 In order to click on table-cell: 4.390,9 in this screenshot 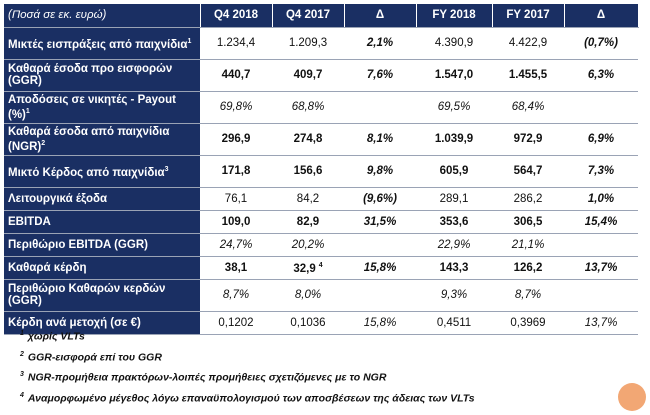, I will do `click(454, 43)`.